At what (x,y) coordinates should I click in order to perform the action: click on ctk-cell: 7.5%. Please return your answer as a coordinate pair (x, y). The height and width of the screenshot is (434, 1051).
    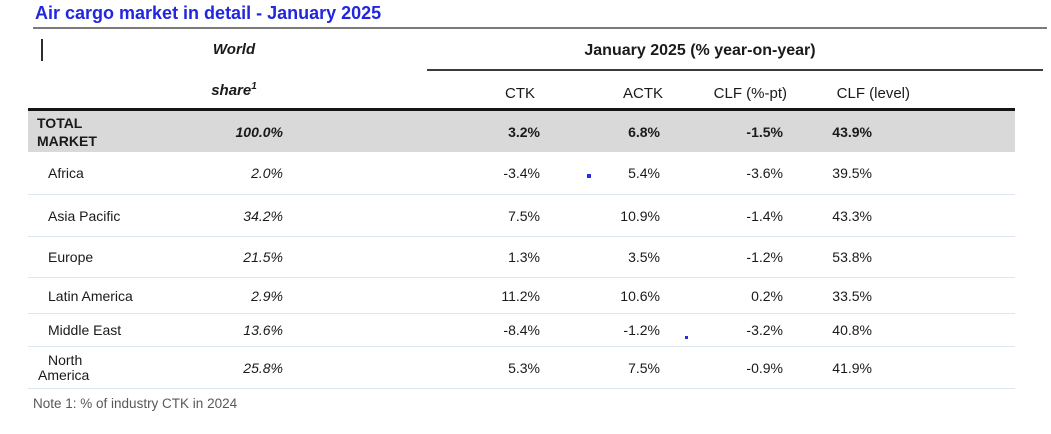
    Looking at the image, I should click on (524, 215).